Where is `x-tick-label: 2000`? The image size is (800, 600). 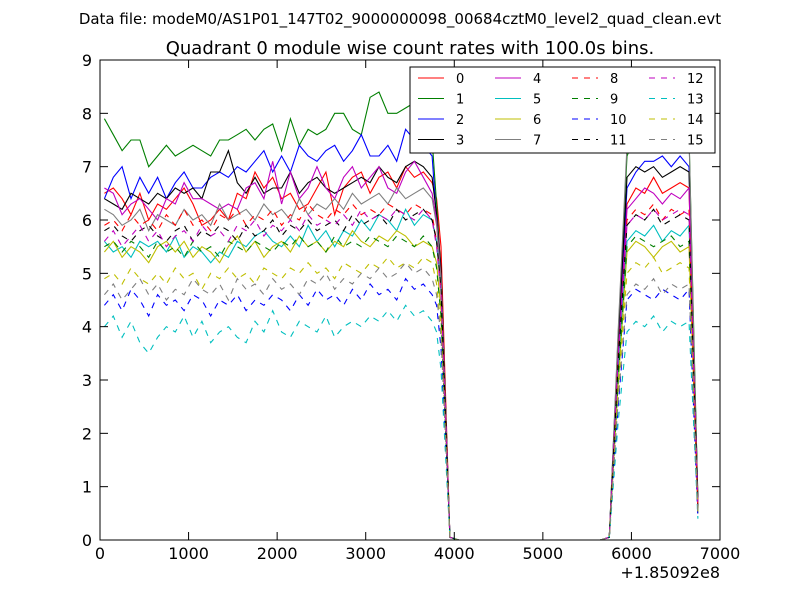 x-tick-label: 2000 is located at coordinates (277, 553).